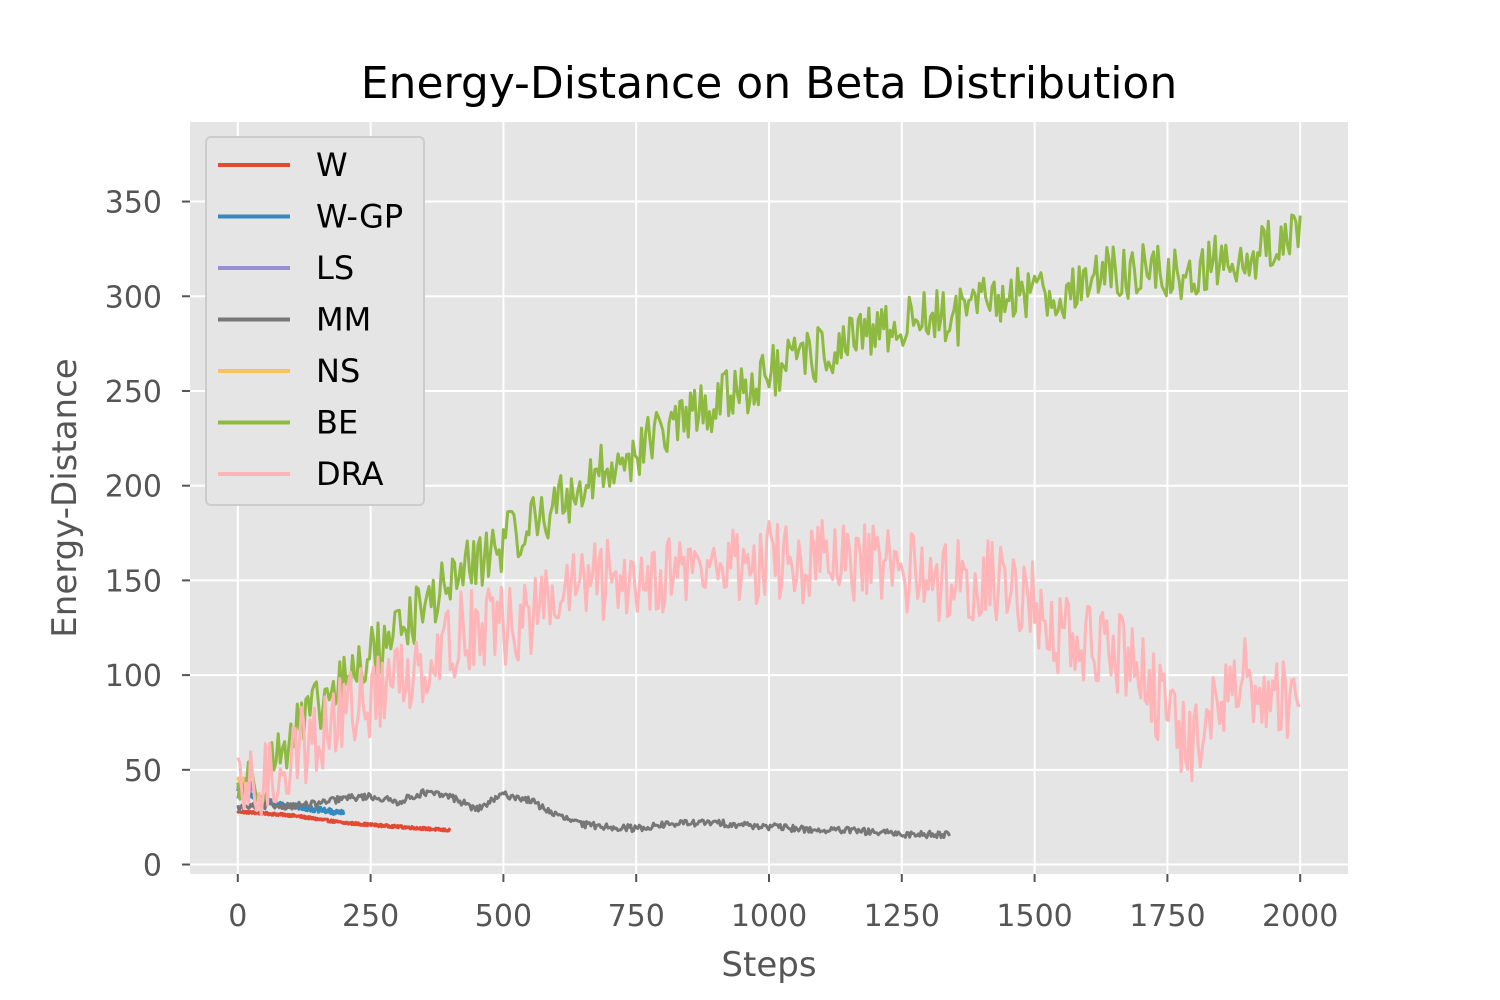  Describe the element at coordinates (503, 916) in the screenshot. I see `x-tick-label: 500` at that location.